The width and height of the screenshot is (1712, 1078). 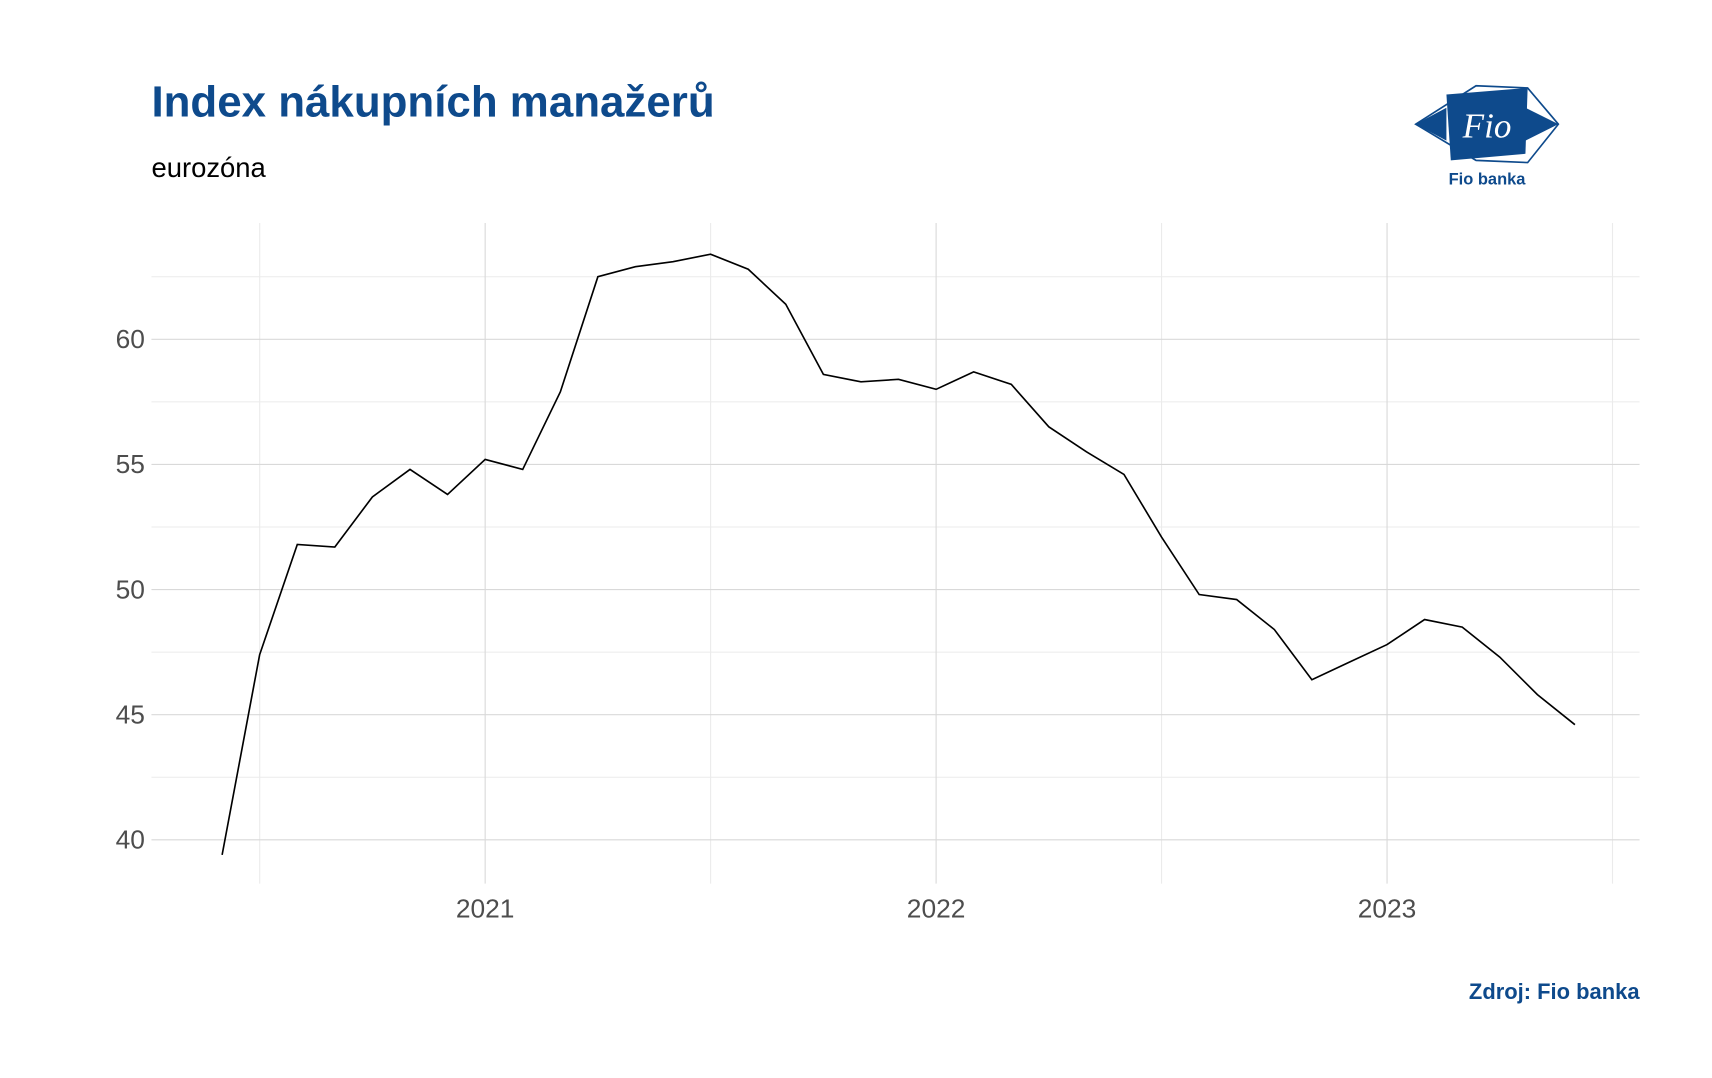 I want to click on source: Zdroj: Fio banka, so click(x=1554, y=991).